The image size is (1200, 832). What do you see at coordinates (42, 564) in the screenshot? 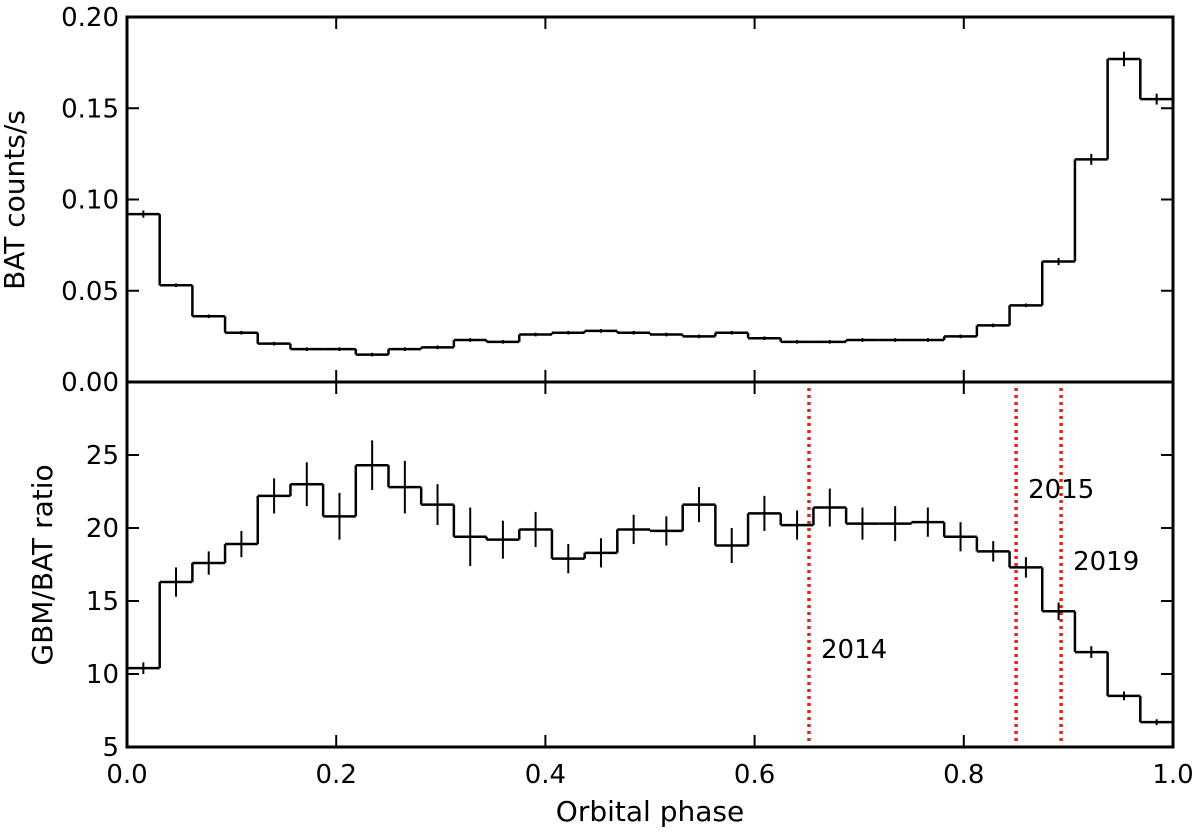
I see `bottom-y-axis-label: GBM/BAT ratio` at bounding box center [42, 564].